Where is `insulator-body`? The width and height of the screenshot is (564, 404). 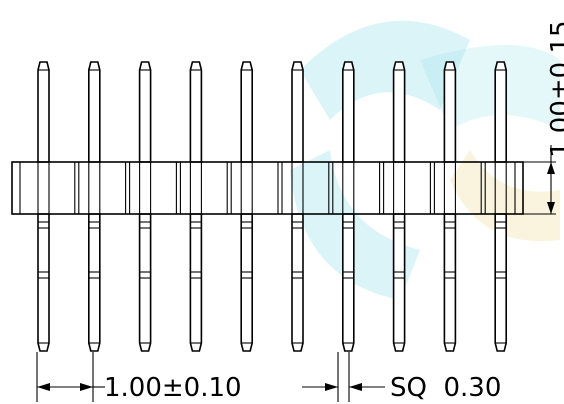
insulator-body is located at coordinates (267, 188).